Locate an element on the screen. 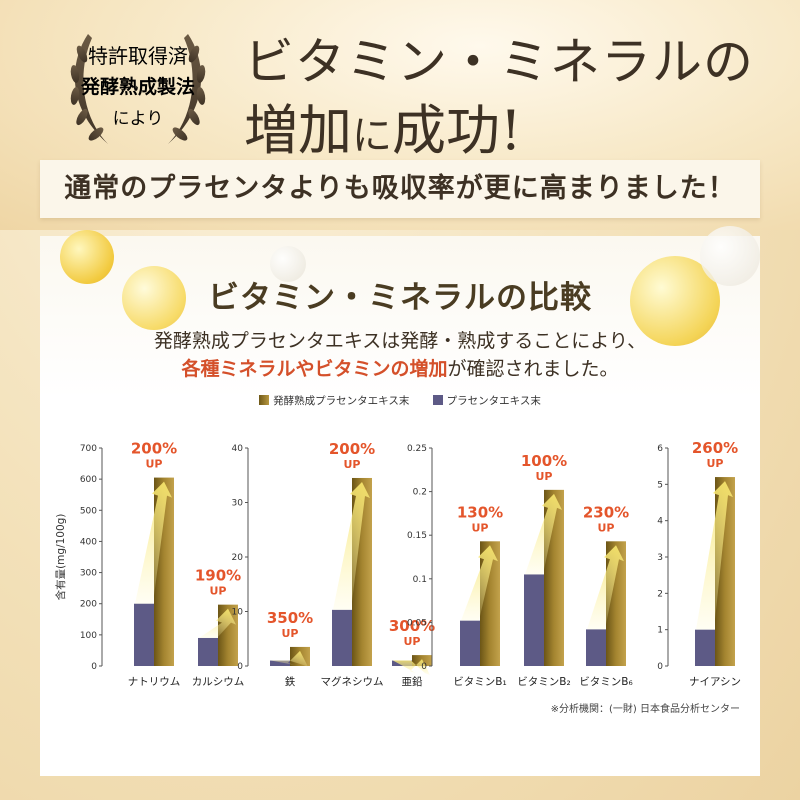  legend-swatch-regular is located at coordinates (437, 400).